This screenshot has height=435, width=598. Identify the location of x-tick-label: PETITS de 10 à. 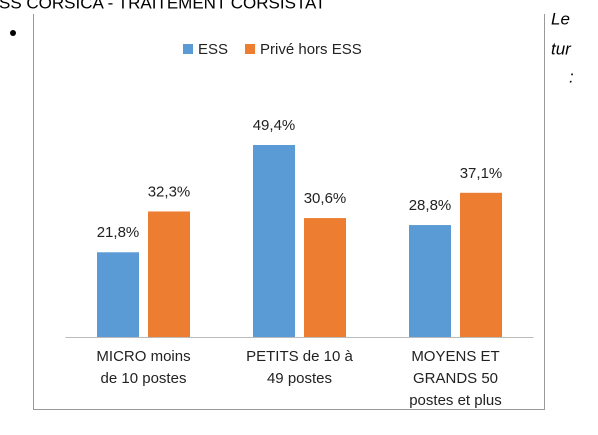
(299, 356).